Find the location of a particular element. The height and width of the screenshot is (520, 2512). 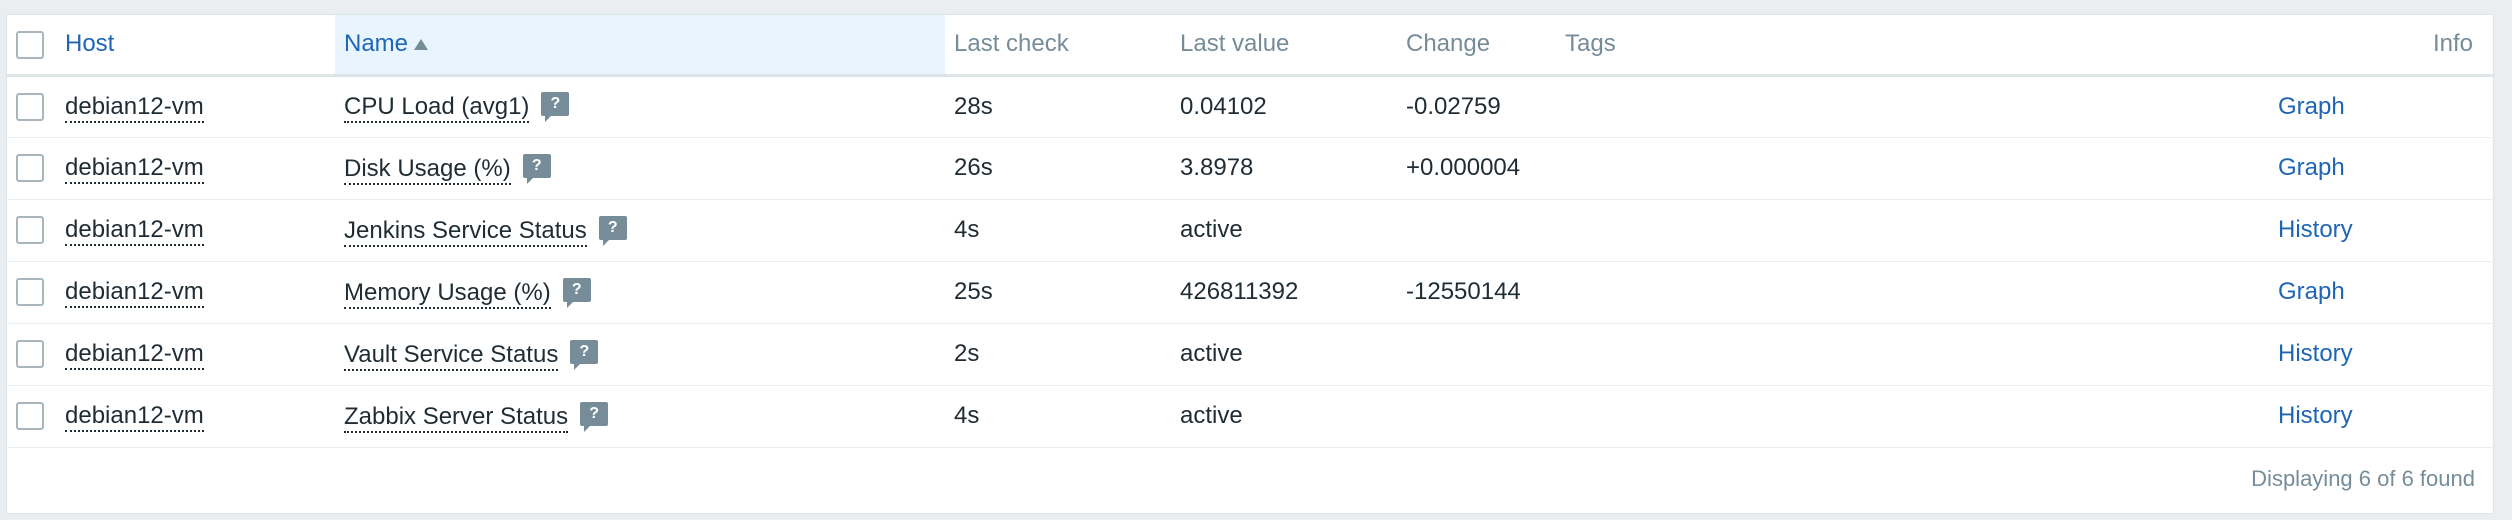

item-name-link: Zabbix Server Status is located at coordinates (456, 417).